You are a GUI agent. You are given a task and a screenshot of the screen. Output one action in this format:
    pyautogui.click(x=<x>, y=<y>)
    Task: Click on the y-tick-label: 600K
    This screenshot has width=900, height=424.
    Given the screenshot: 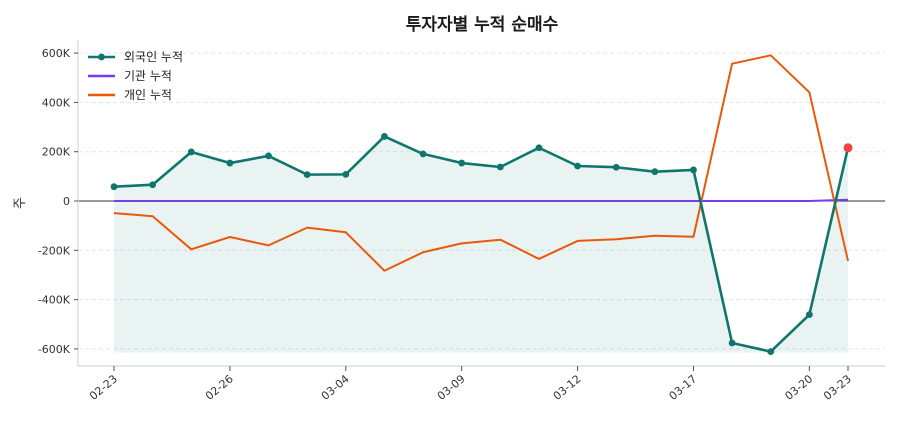 What is the action you would take?
    pyautogui.click(x=56, y=53)
    